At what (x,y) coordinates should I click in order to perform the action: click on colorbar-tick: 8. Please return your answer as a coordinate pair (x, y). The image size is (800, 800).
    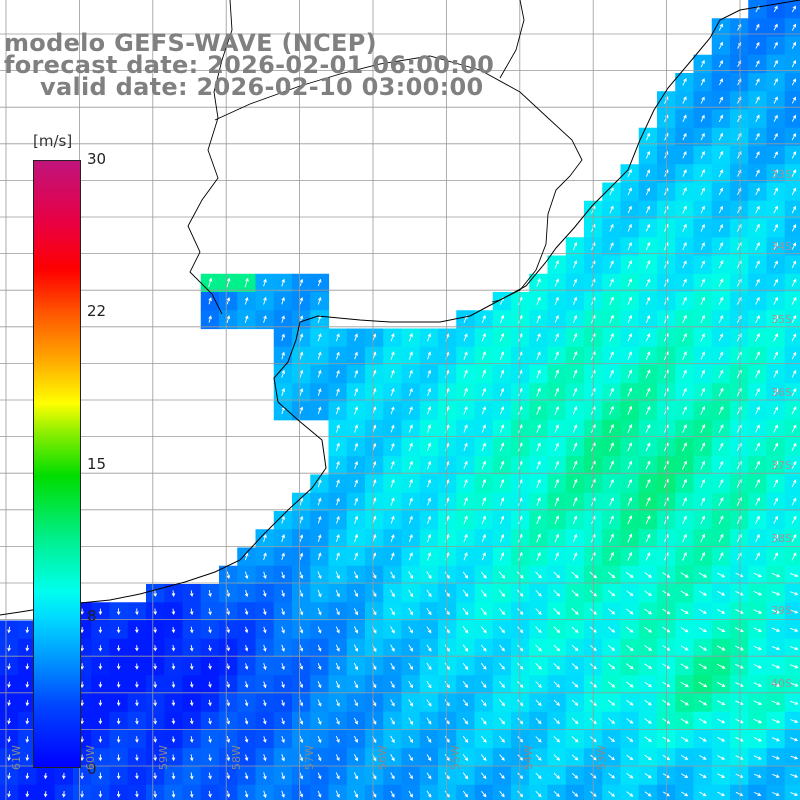
    Looking at the image, I should click on (92, 616).